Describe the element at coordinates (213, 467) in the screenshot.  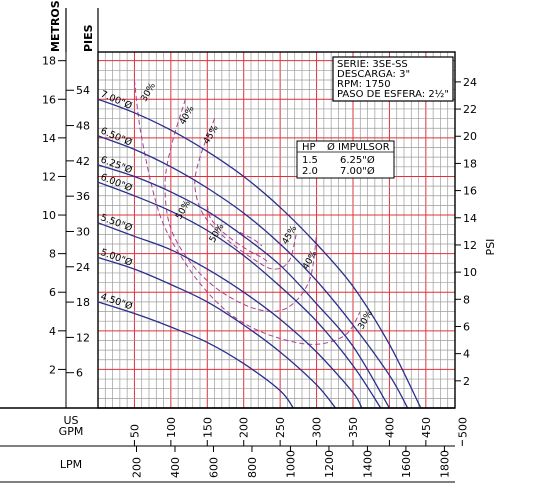
I see `lpm-tick-label: 600` at that location.